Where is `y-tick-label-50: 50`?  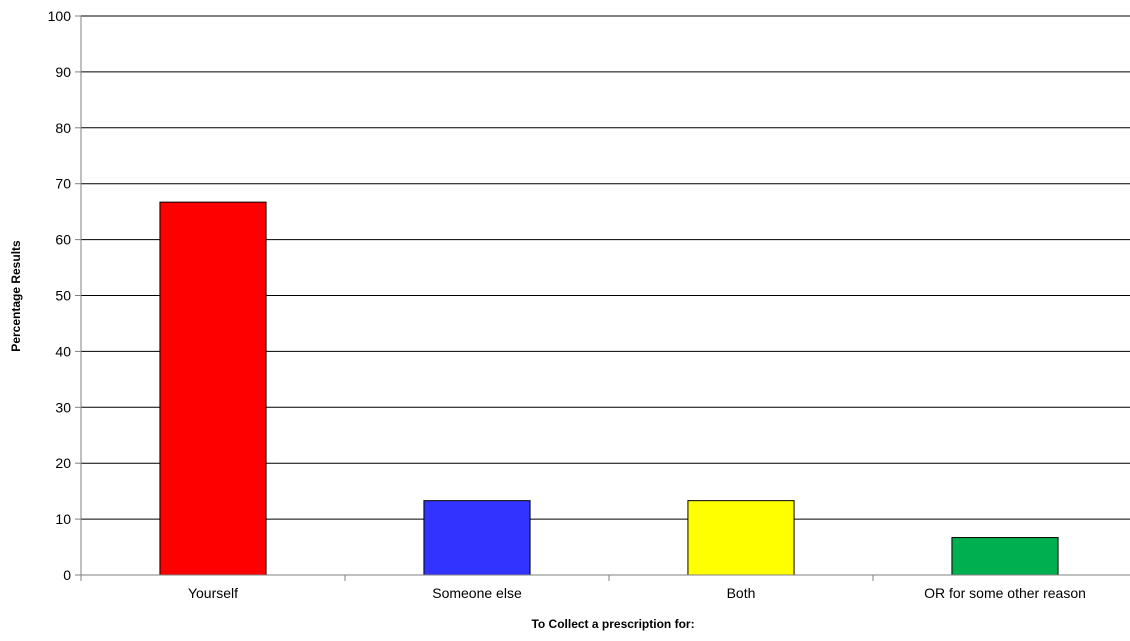
y-tick-label-50: 50 is located at coordinates (63, 296).